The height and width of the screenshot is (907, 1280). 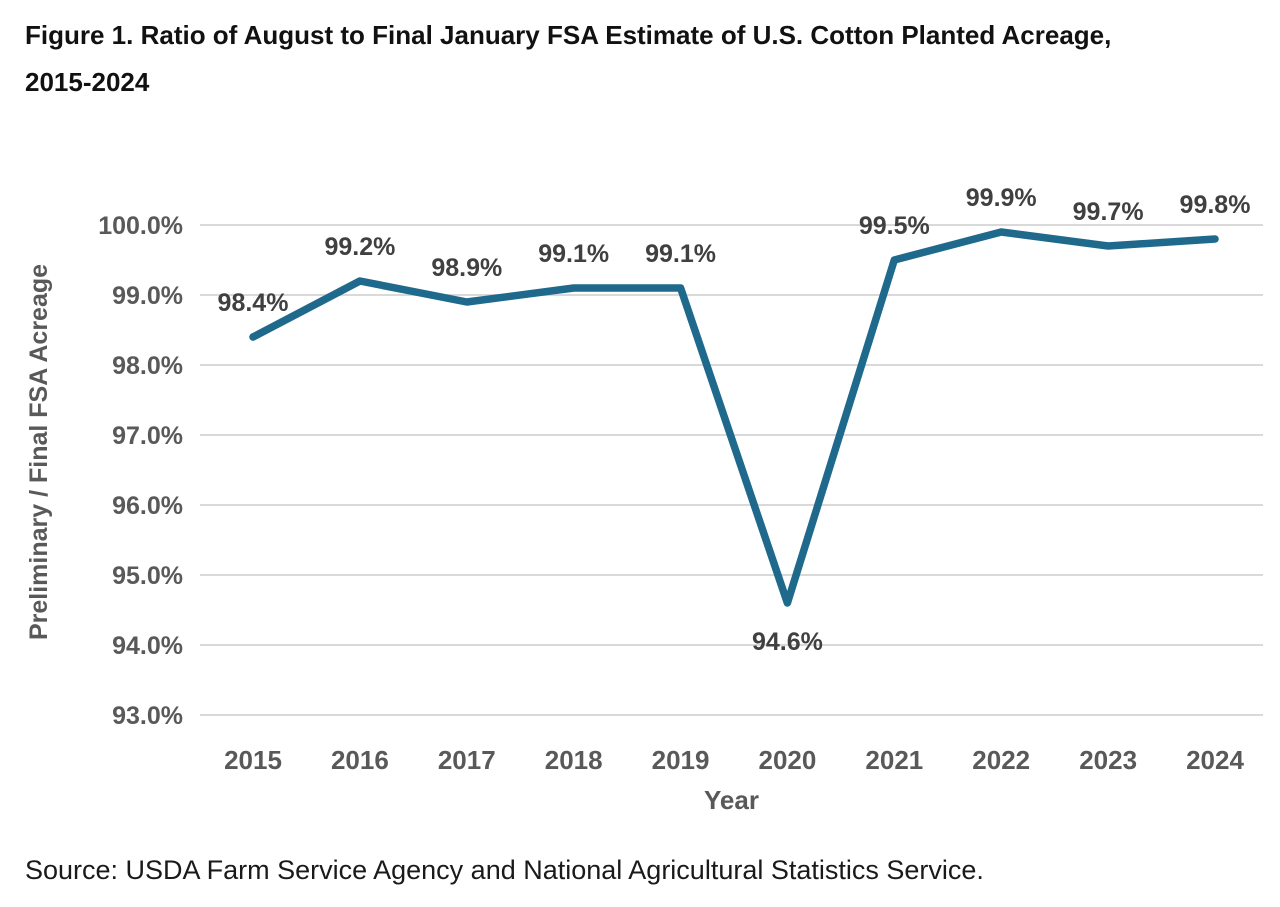 What do you see at coordinates (788, 760) in the screenshot?
I see `x-tick-label: 2020` at bounding box center [788, 760].